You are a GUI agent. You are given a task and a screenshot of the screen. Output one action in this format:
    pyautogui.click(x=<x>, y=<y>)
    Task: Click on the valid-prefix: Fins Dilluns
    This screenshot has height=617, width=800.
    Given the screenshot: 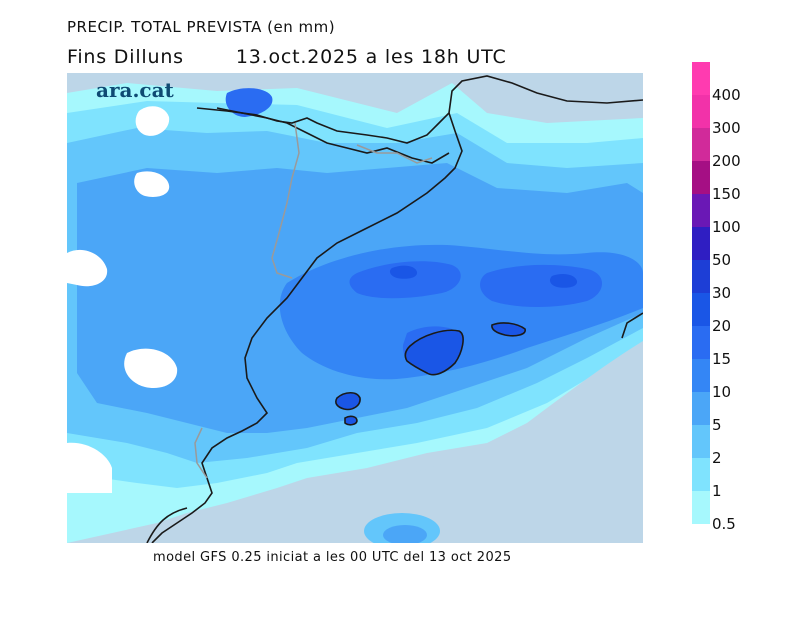 What is the action you would take?
    pyautogui.click(x=125, y=57)
    